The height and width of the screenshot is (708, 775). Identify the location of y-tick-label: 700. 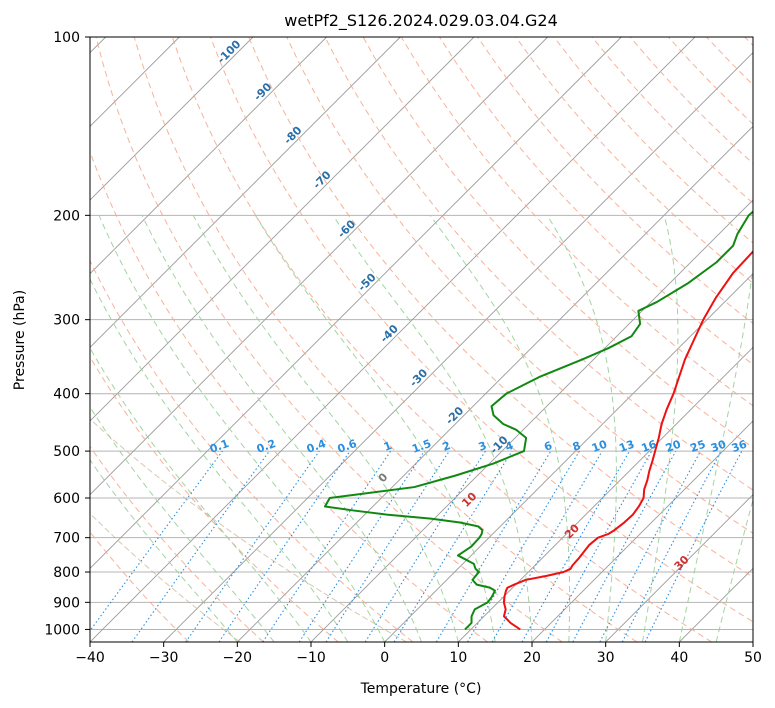
(66, 539).